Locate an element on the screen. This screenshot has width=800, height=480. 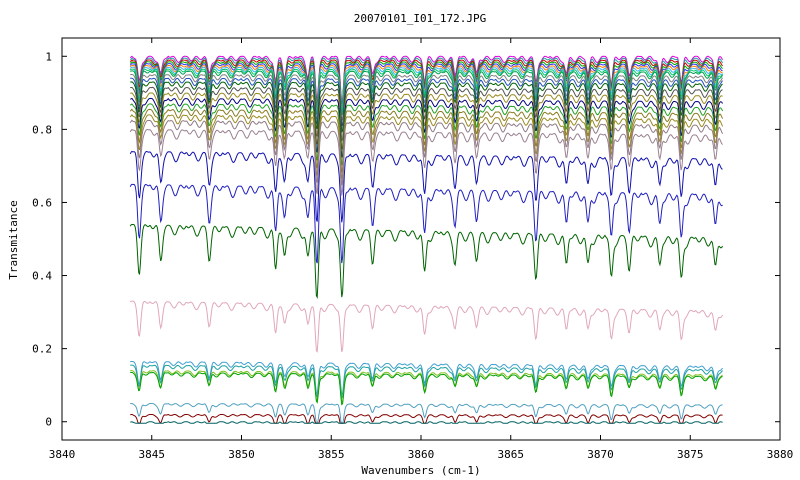
x-tick-label: 3880 is located at coordinates (780, 454).